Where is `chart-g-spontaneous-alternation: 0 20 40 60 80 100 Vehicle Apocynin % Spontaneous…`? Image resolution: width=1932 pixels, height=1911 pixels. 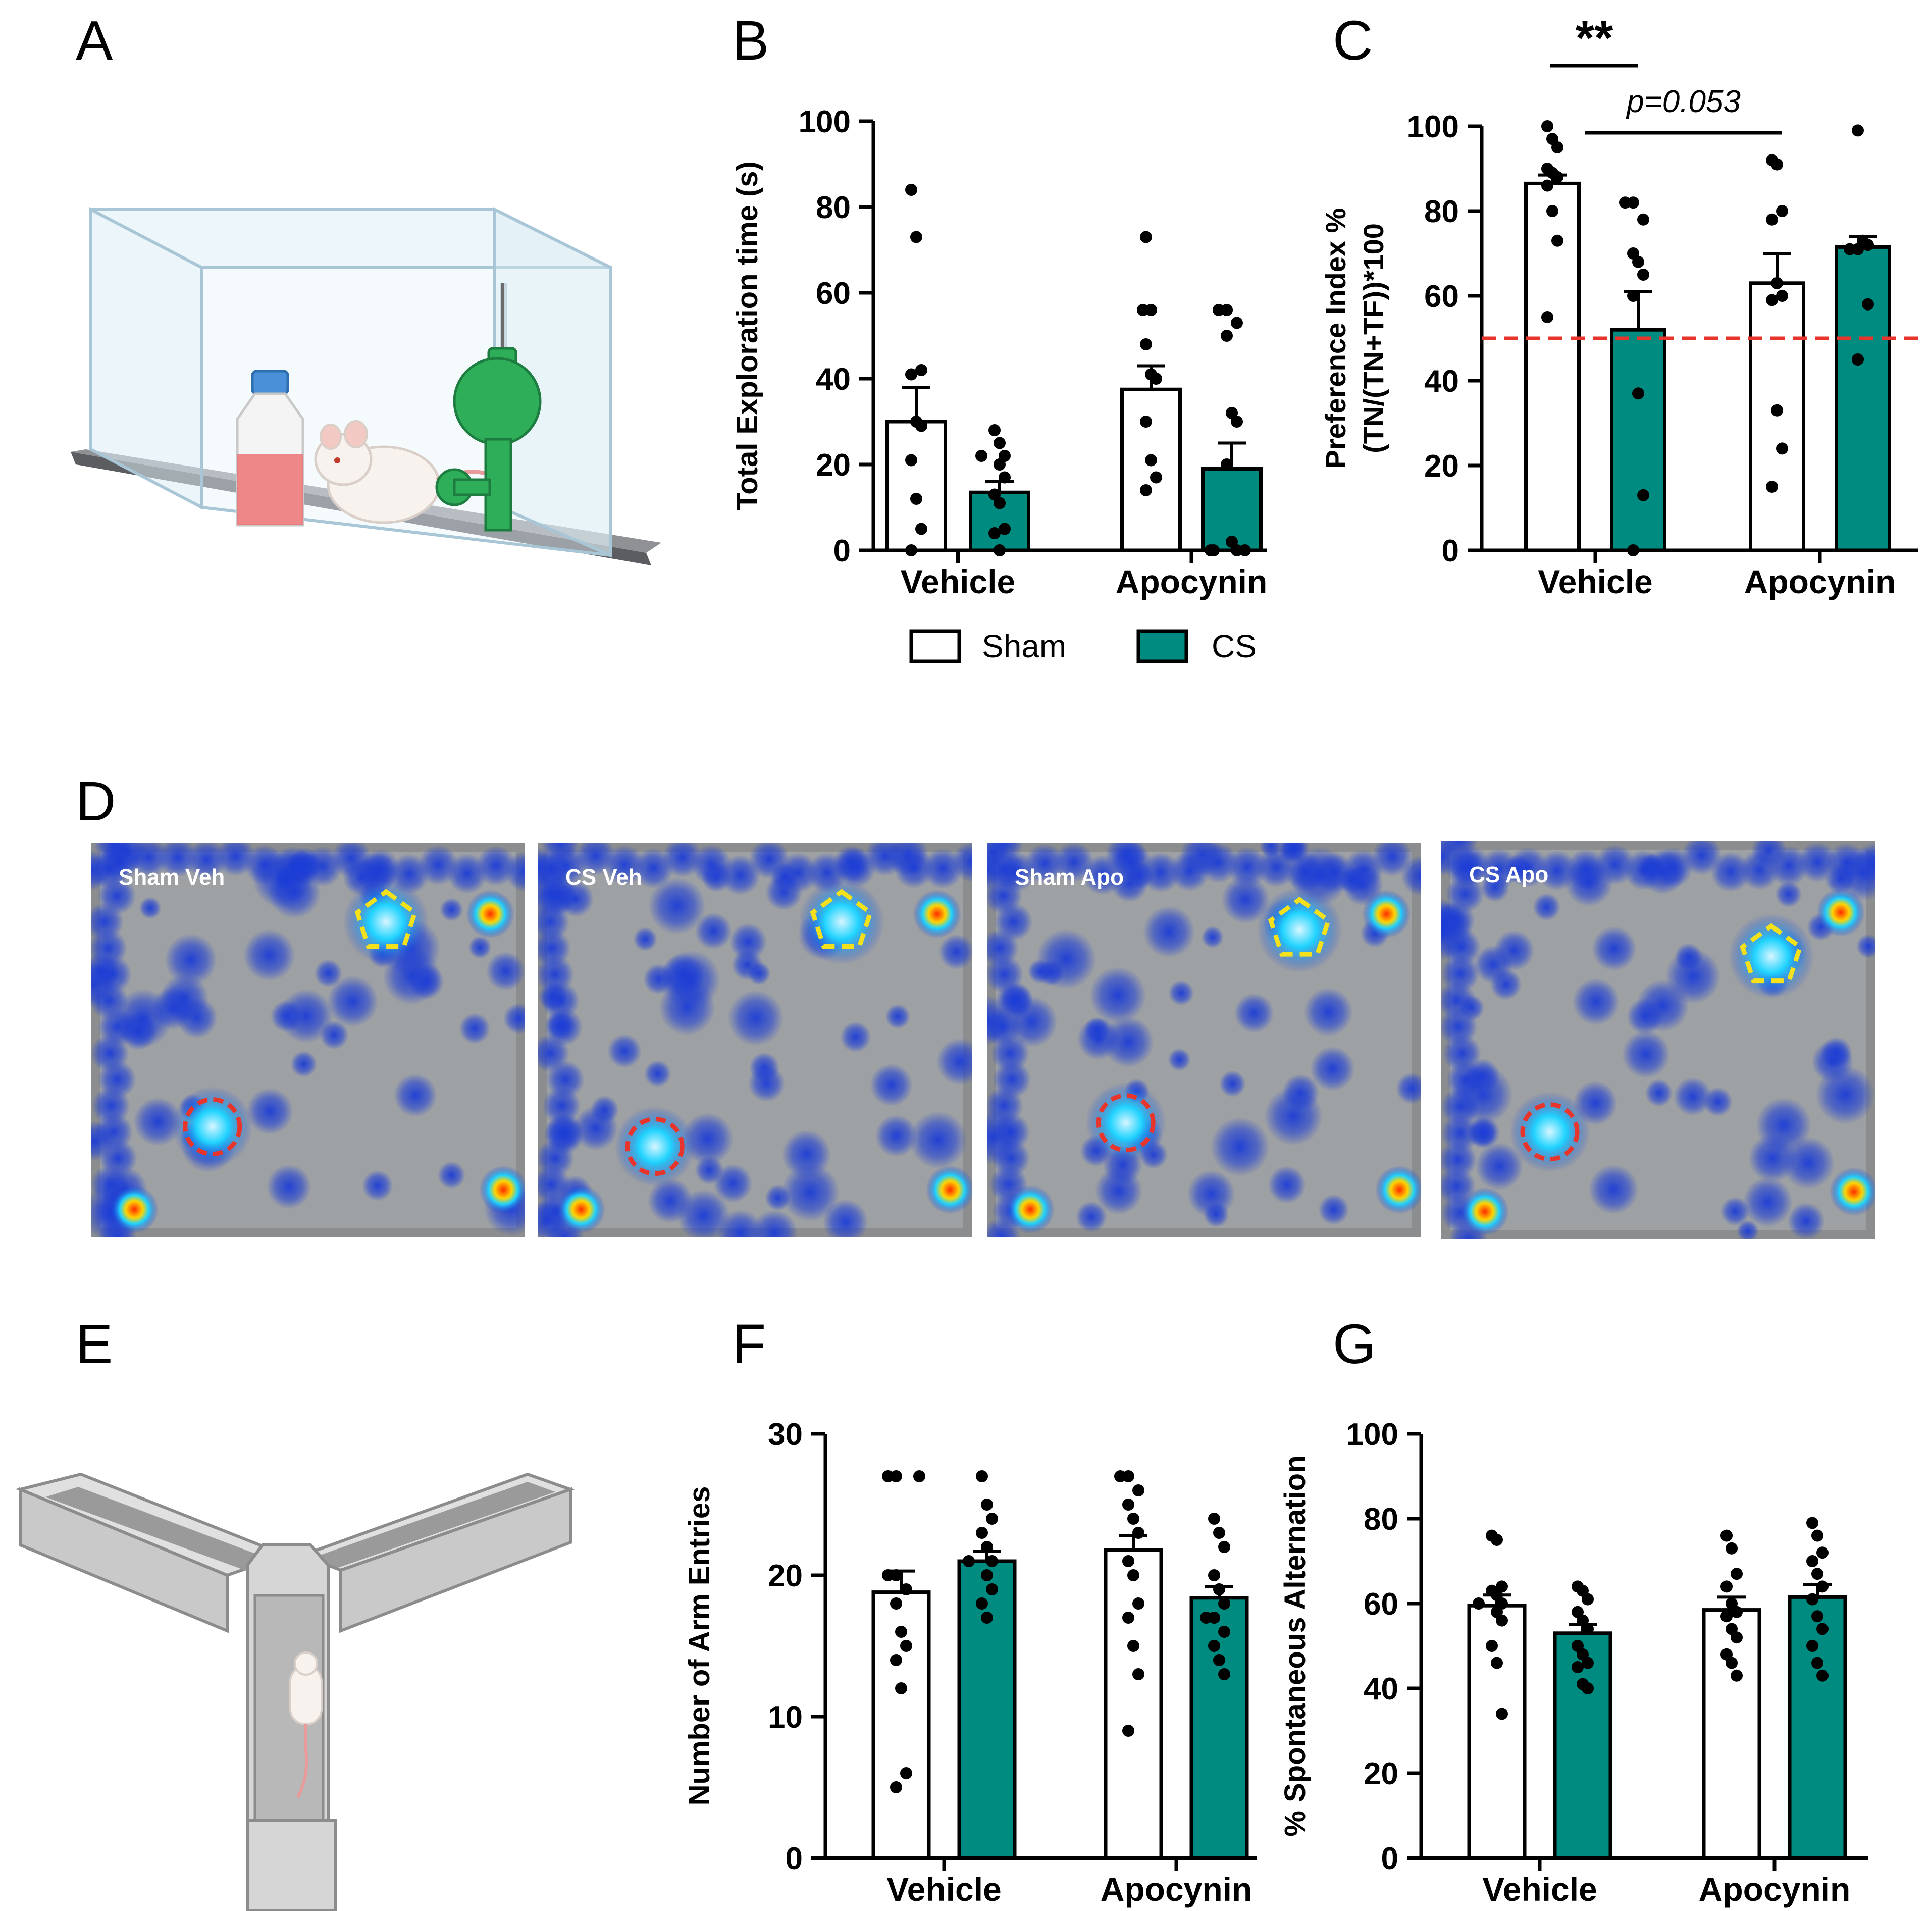
chart-g-spontaneous-alternation: 0 20 40 60 80 100 Vehicle Apocynin % Spontaneous… is located at coordinates (1574, 1662).